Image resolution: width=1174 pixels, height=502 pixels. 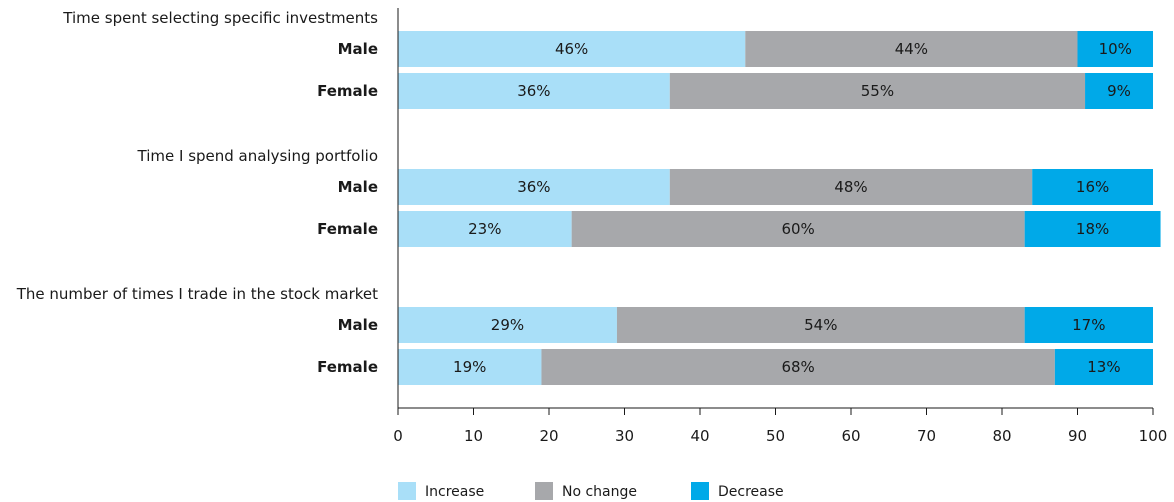 I want to click on data-label: 17%, so click(x=1088, y=325).